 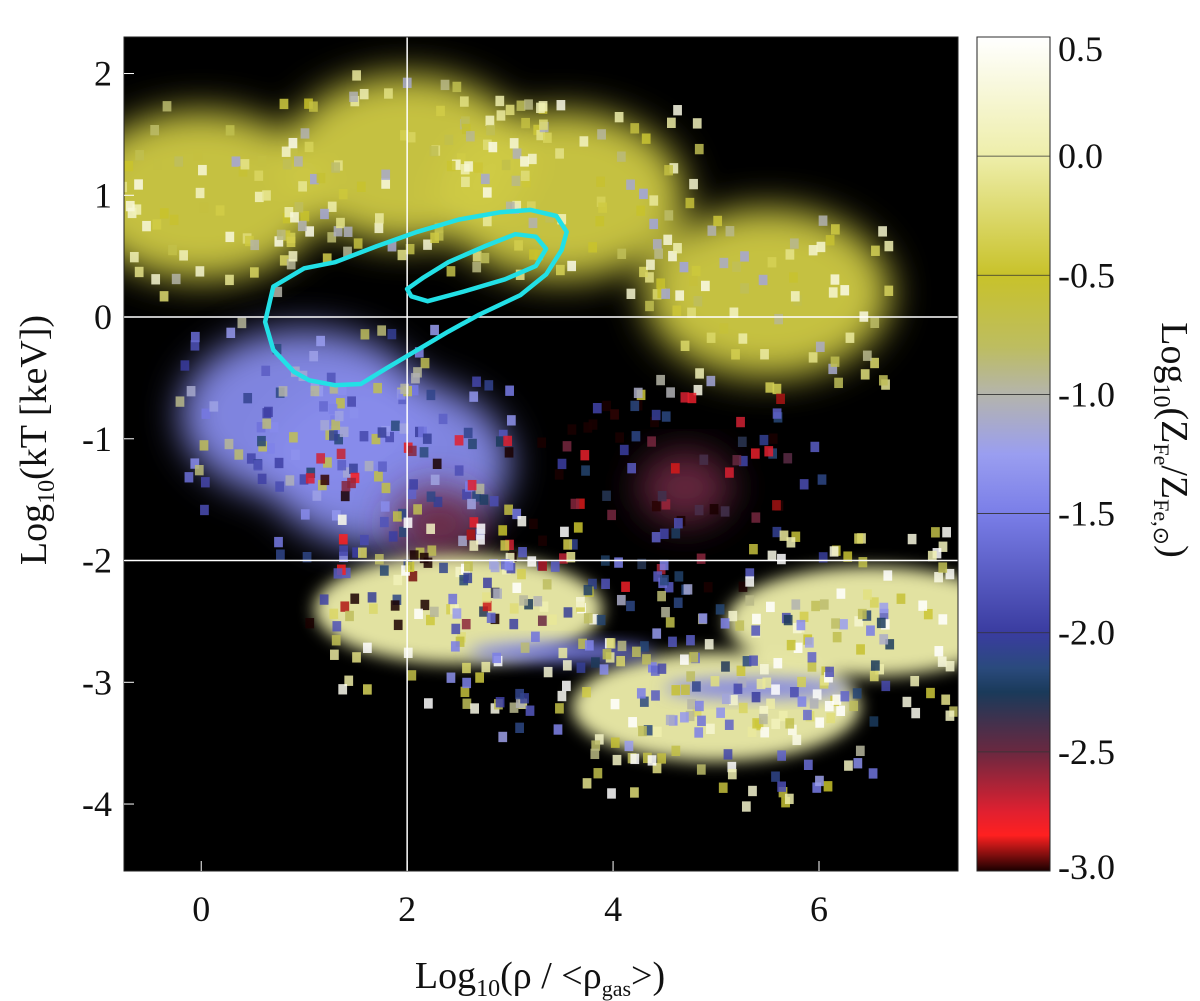 I want to click on y-tick-label: -3, so click(x=97, y=682).